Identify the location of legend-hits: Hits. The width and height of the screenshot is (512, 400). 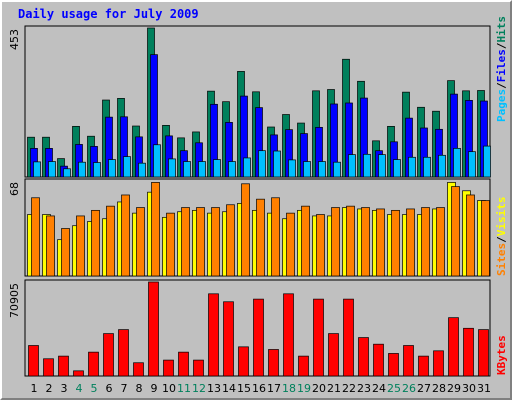
(501, 29).